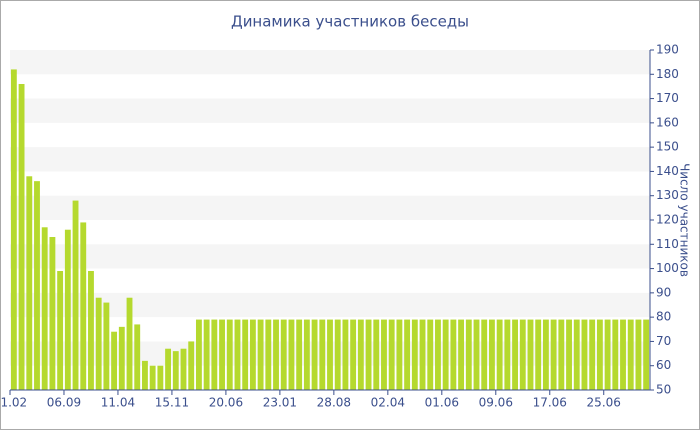 This screenshot has height=430, width=700. Describe the element at coordinates (667, 98) in the screenshot. I see `y-tick-label: 170` at that location.